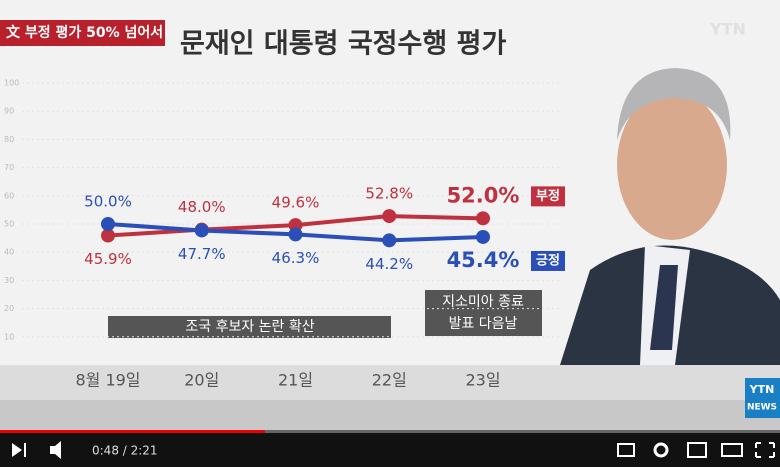 Image resolution: width=780 pixels, height=467 pixels. Describe the element at coordinates (390, 415) in the screenshot. I see `footer-band` at that location.